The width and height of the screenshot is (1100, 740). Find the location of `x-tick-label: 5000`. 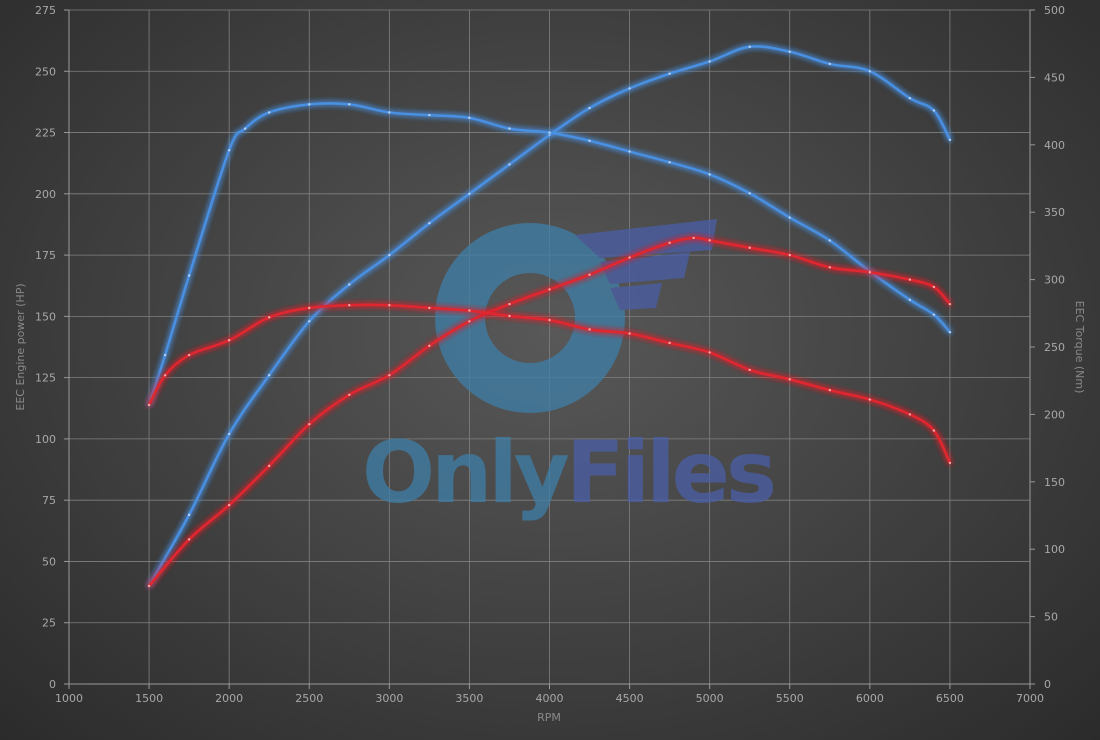

x-tick-label: 5000 is located at coordinates (710, 698).